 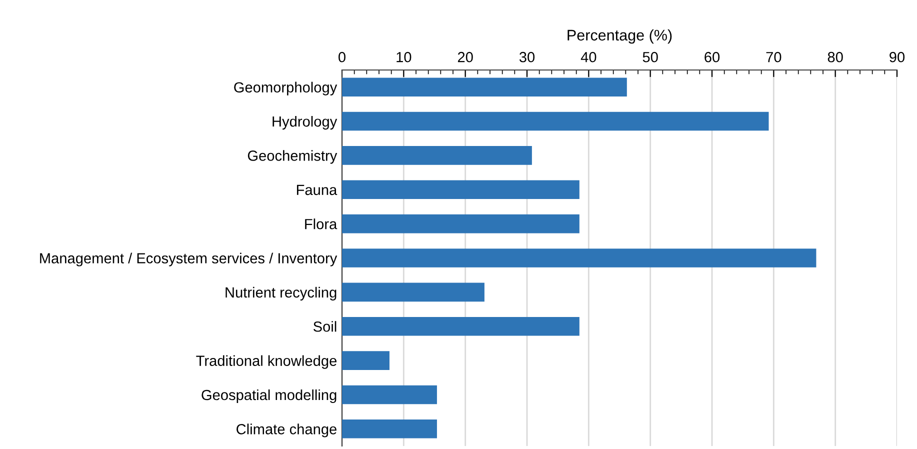 What do you see at coordinates (897, 57) in the screenshot?
I see `x-tick-label: 90` at bounding box center [897, 57].